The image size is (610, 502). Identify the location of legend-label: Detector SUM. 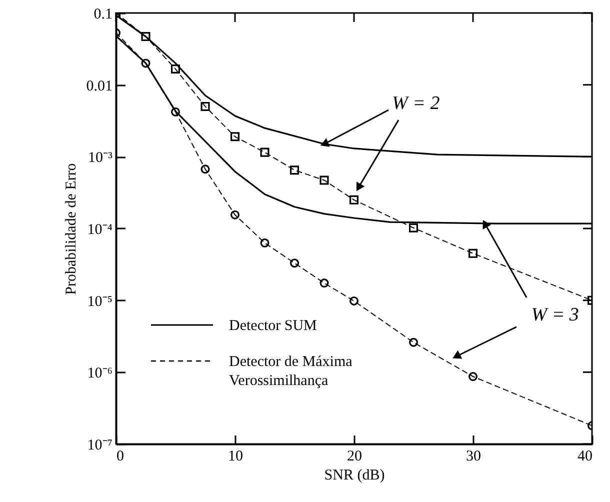
(273, 326).